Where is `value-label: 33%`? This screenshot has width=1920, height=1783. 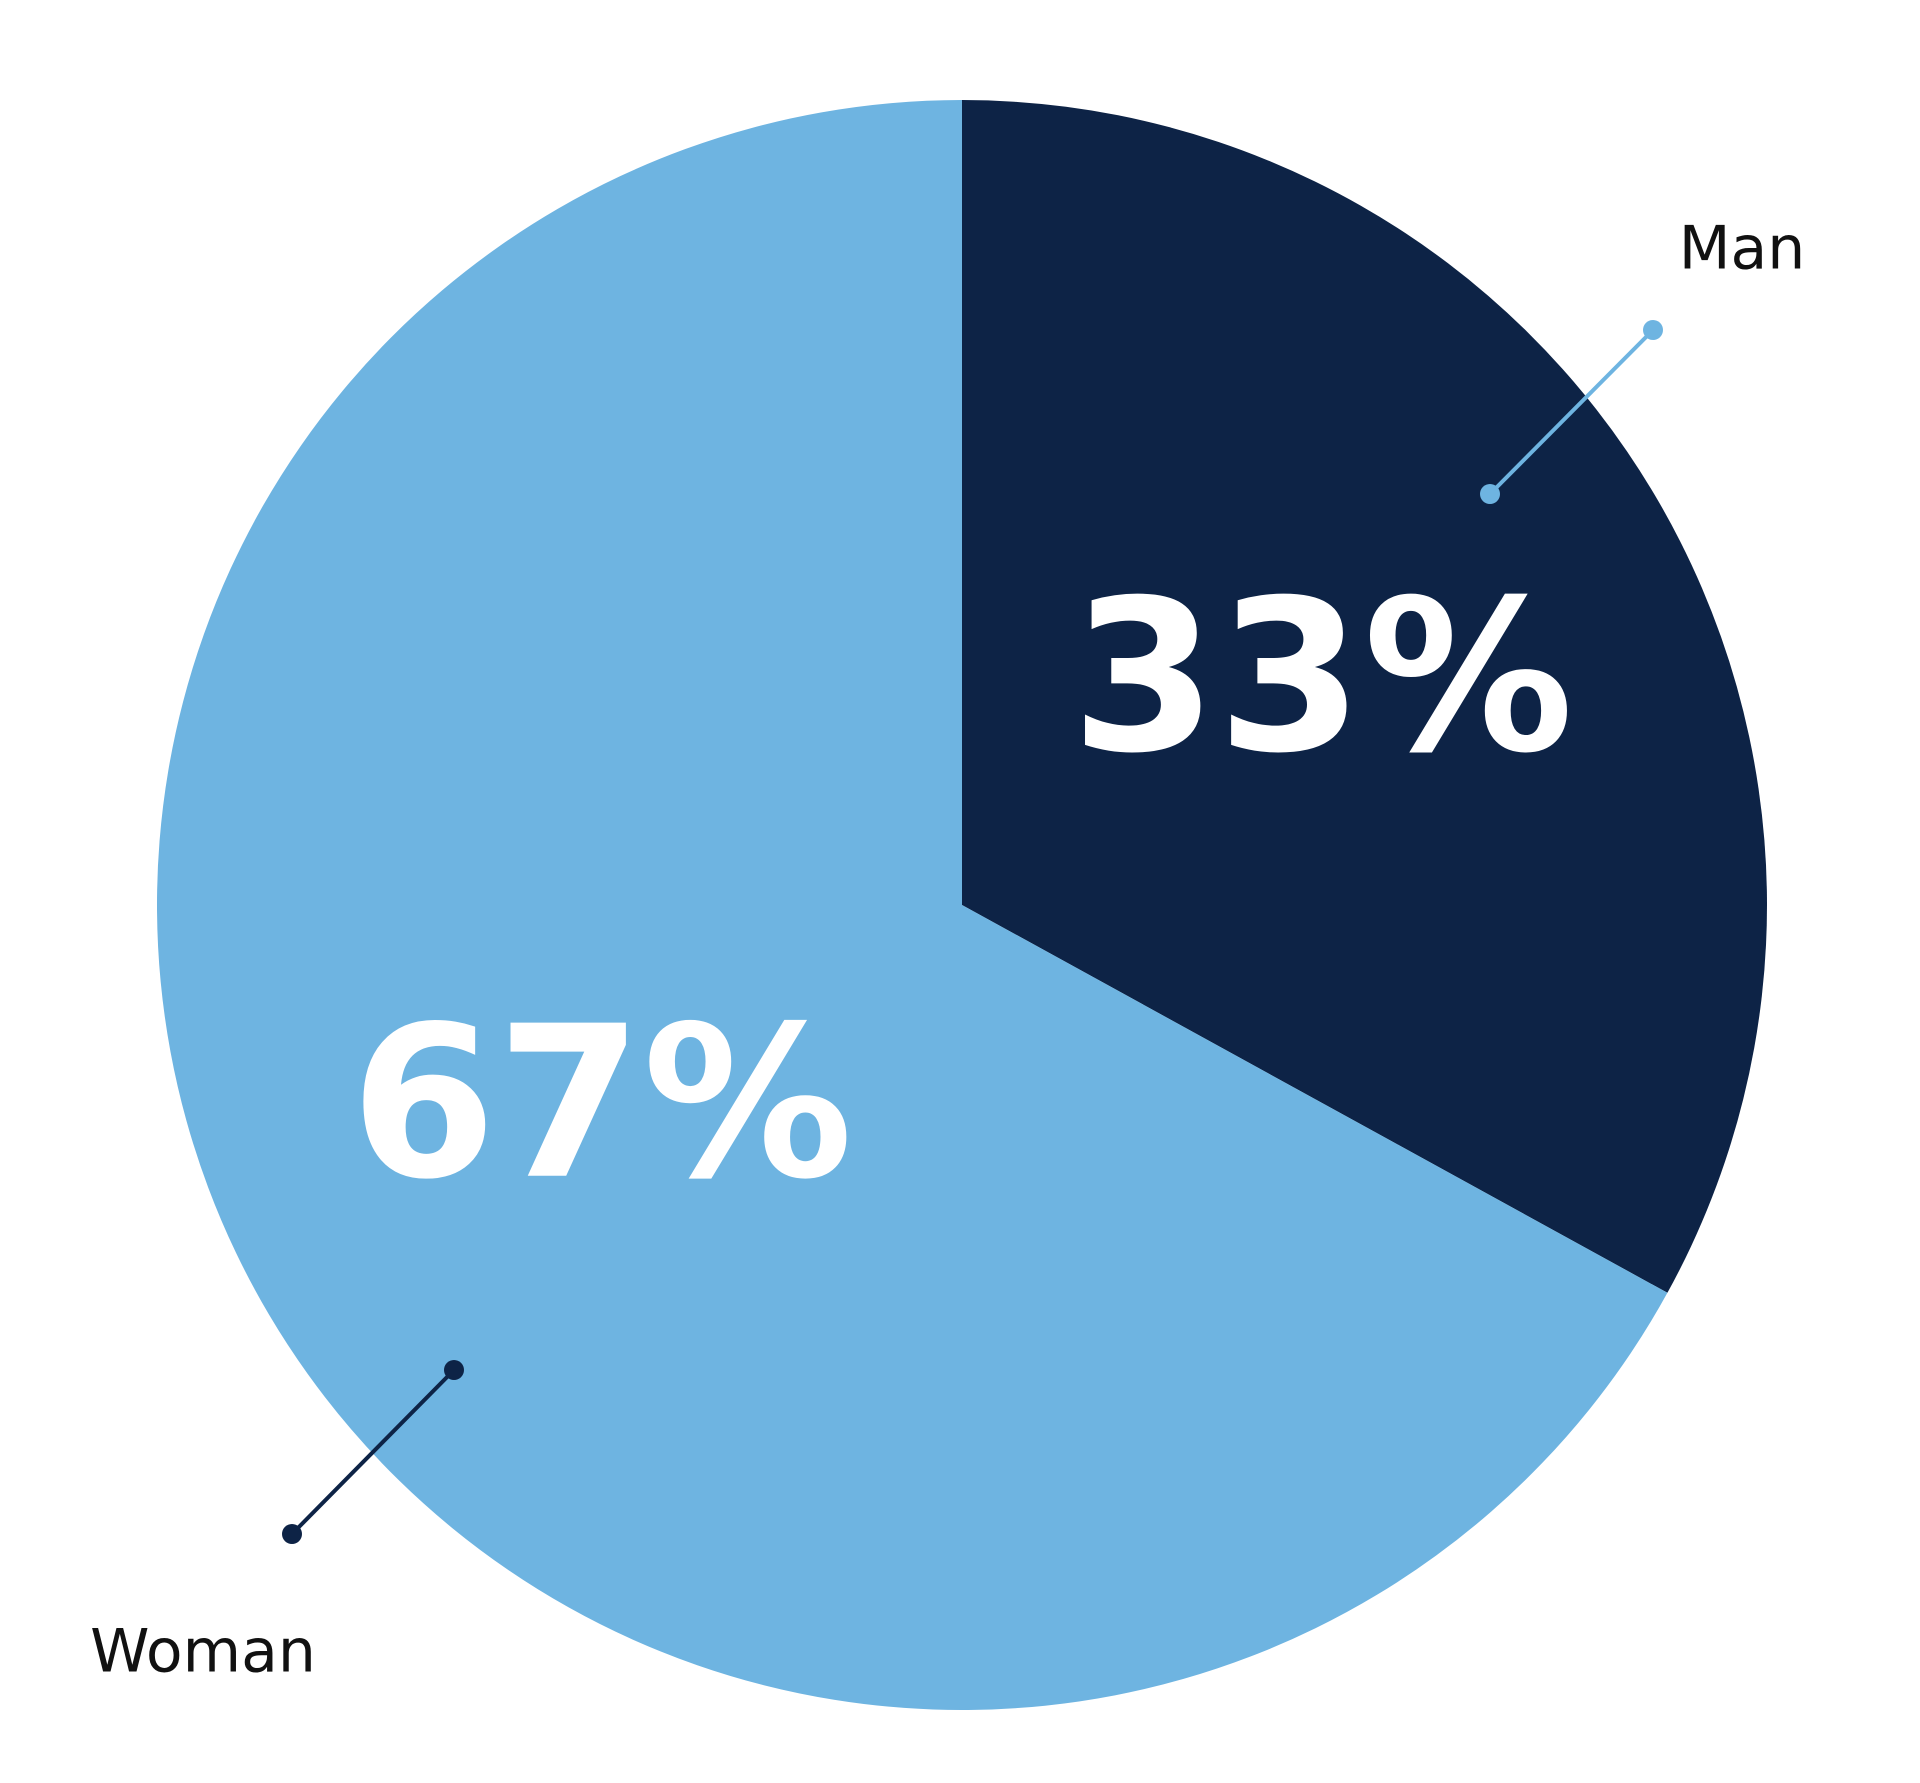 value-label: 33% is located at coordinates (1322, 677).